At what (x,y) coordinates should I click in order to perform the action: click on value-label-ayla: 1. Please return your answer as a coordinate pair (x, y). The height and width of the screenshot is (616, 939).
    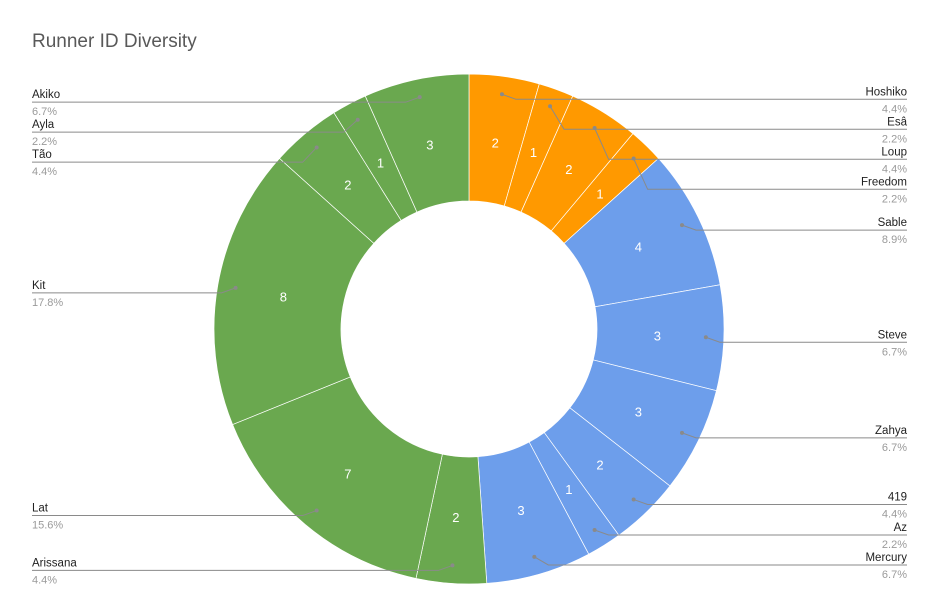
    Looking at the image, I should click on (380, 163).